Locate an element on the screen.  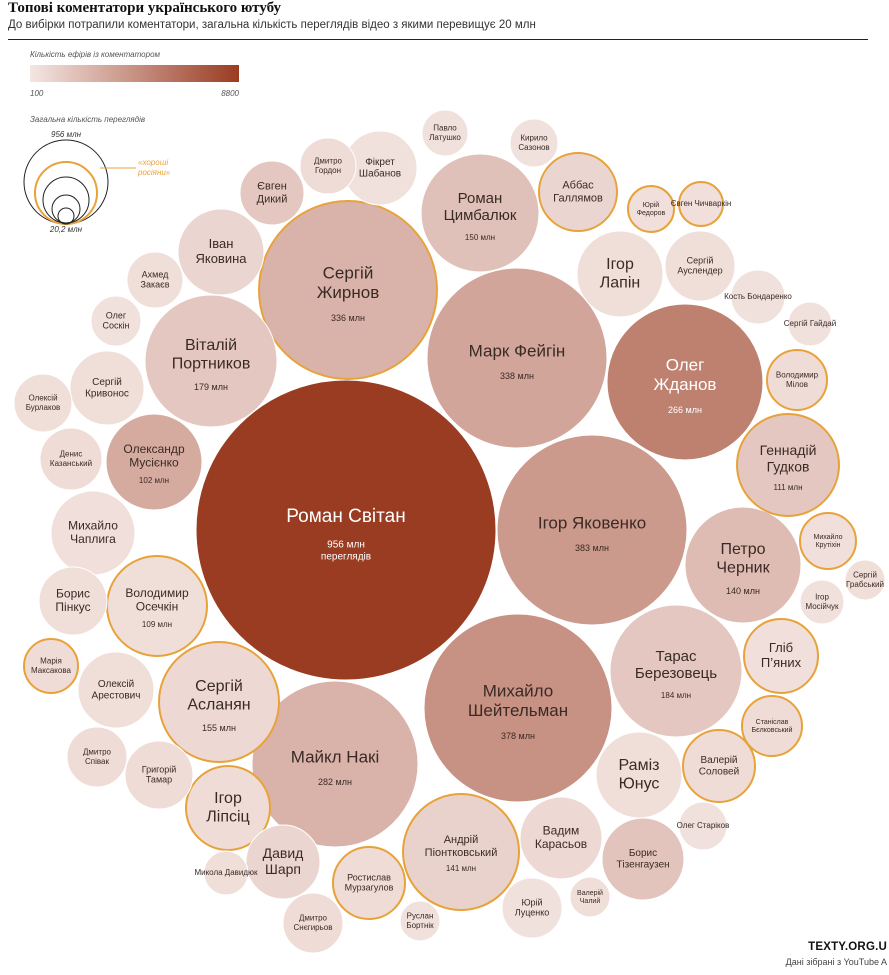
bubble-views-label: 109 млн is located at coordinates (157, 624).